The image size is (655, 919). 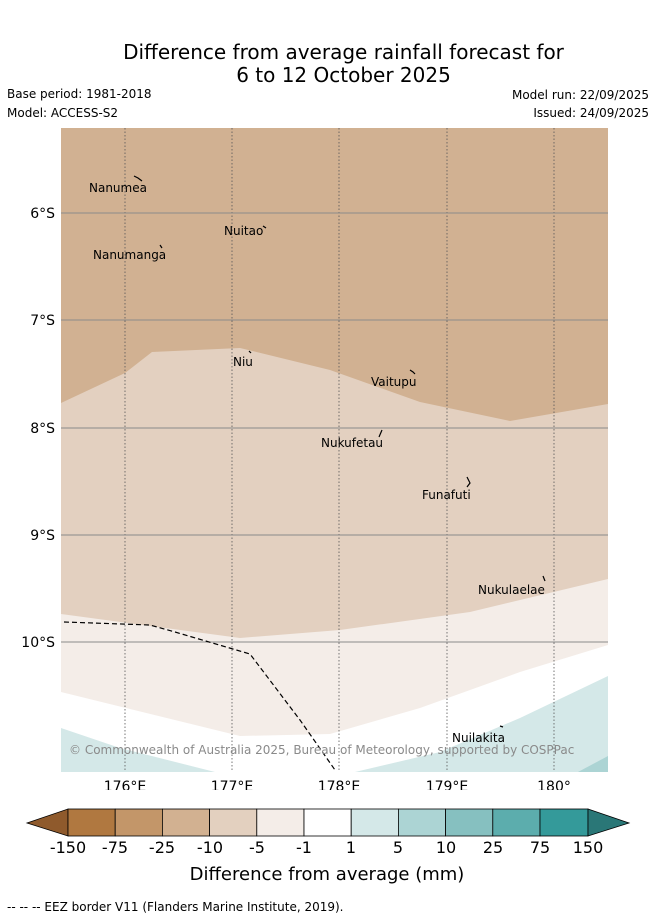 I want to click on colorbar-tick: -1, so click(x=304, y=847).